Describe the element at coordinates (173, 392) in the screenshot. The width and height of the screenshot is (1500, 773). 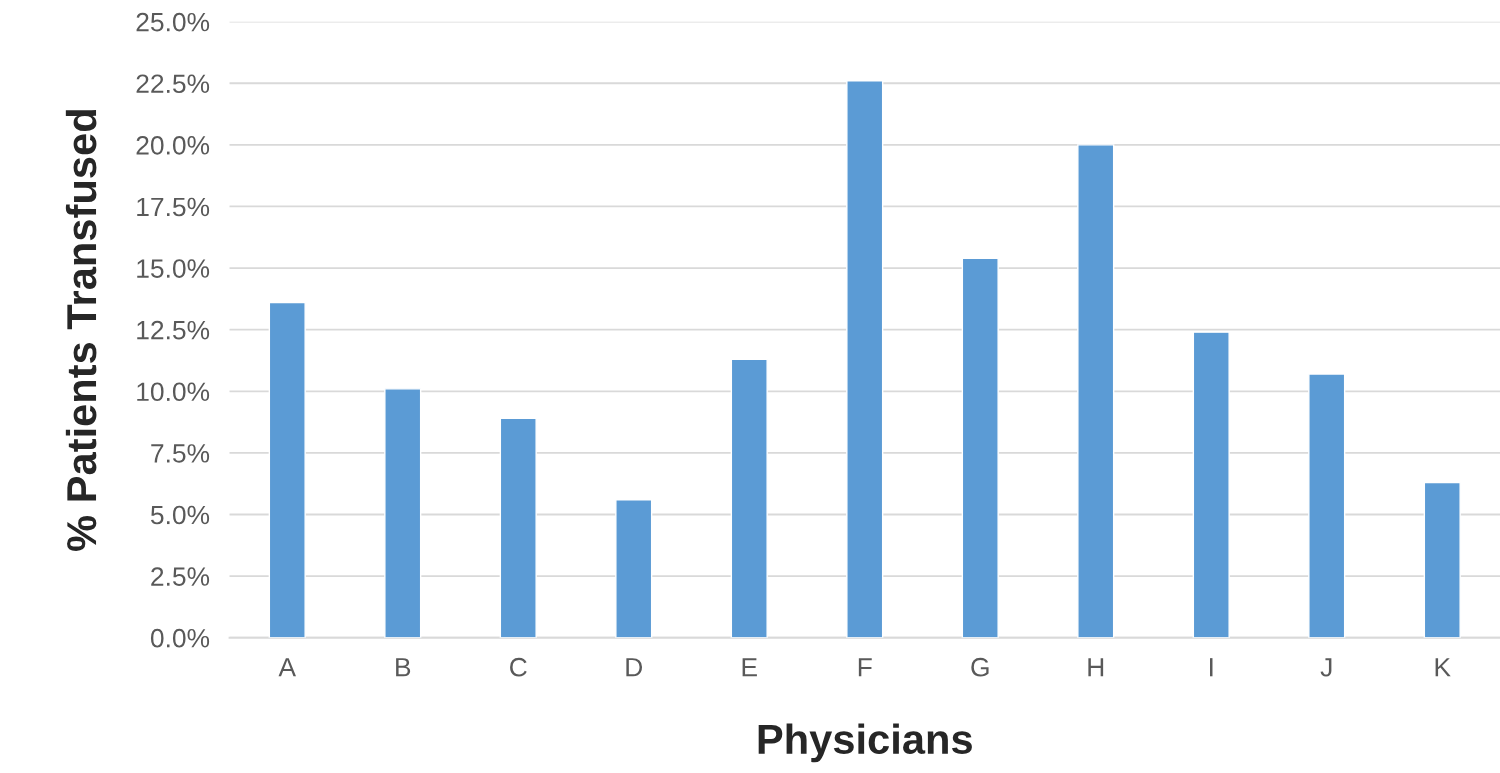
I see `y-tick-label: 10.0%` at that location.